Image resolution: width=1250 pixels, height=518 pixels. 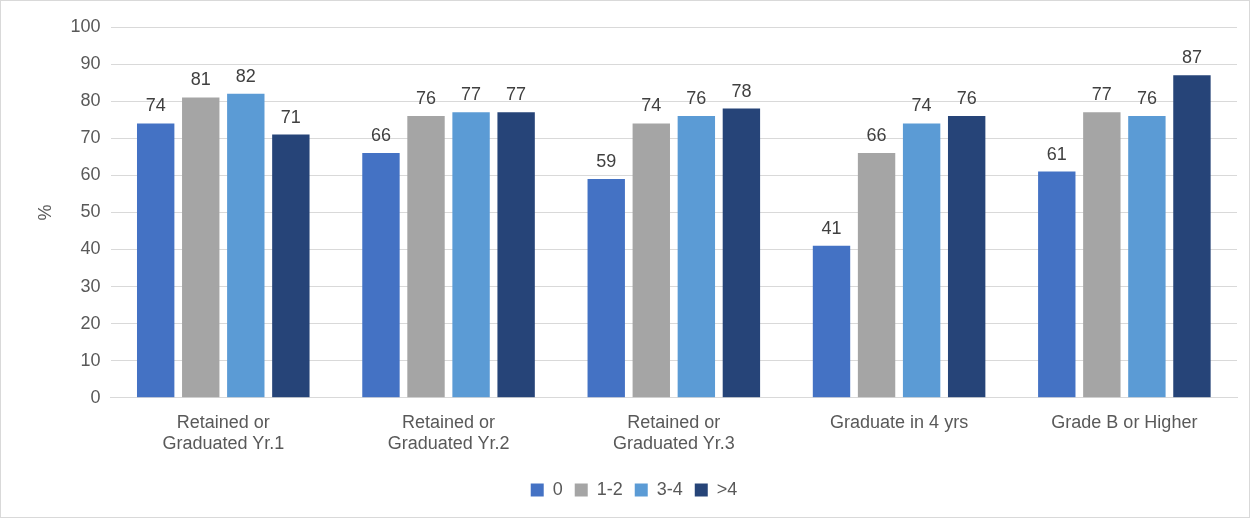 What do you see at coordinates (95, 396) in the screenshot?
I see `y-tick-label: 0` at bounding box center [95, 396].